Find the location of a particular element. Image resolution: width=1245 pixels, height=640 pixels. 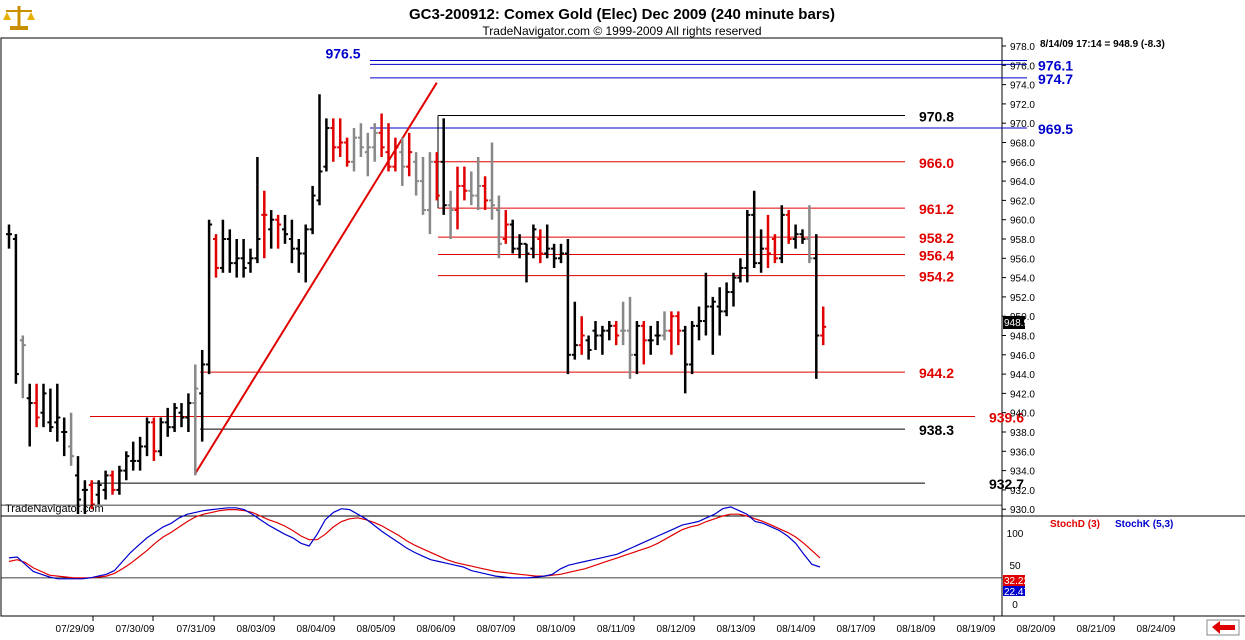

y-tick-label: 960.0 is located at coordinates (1022, 221).